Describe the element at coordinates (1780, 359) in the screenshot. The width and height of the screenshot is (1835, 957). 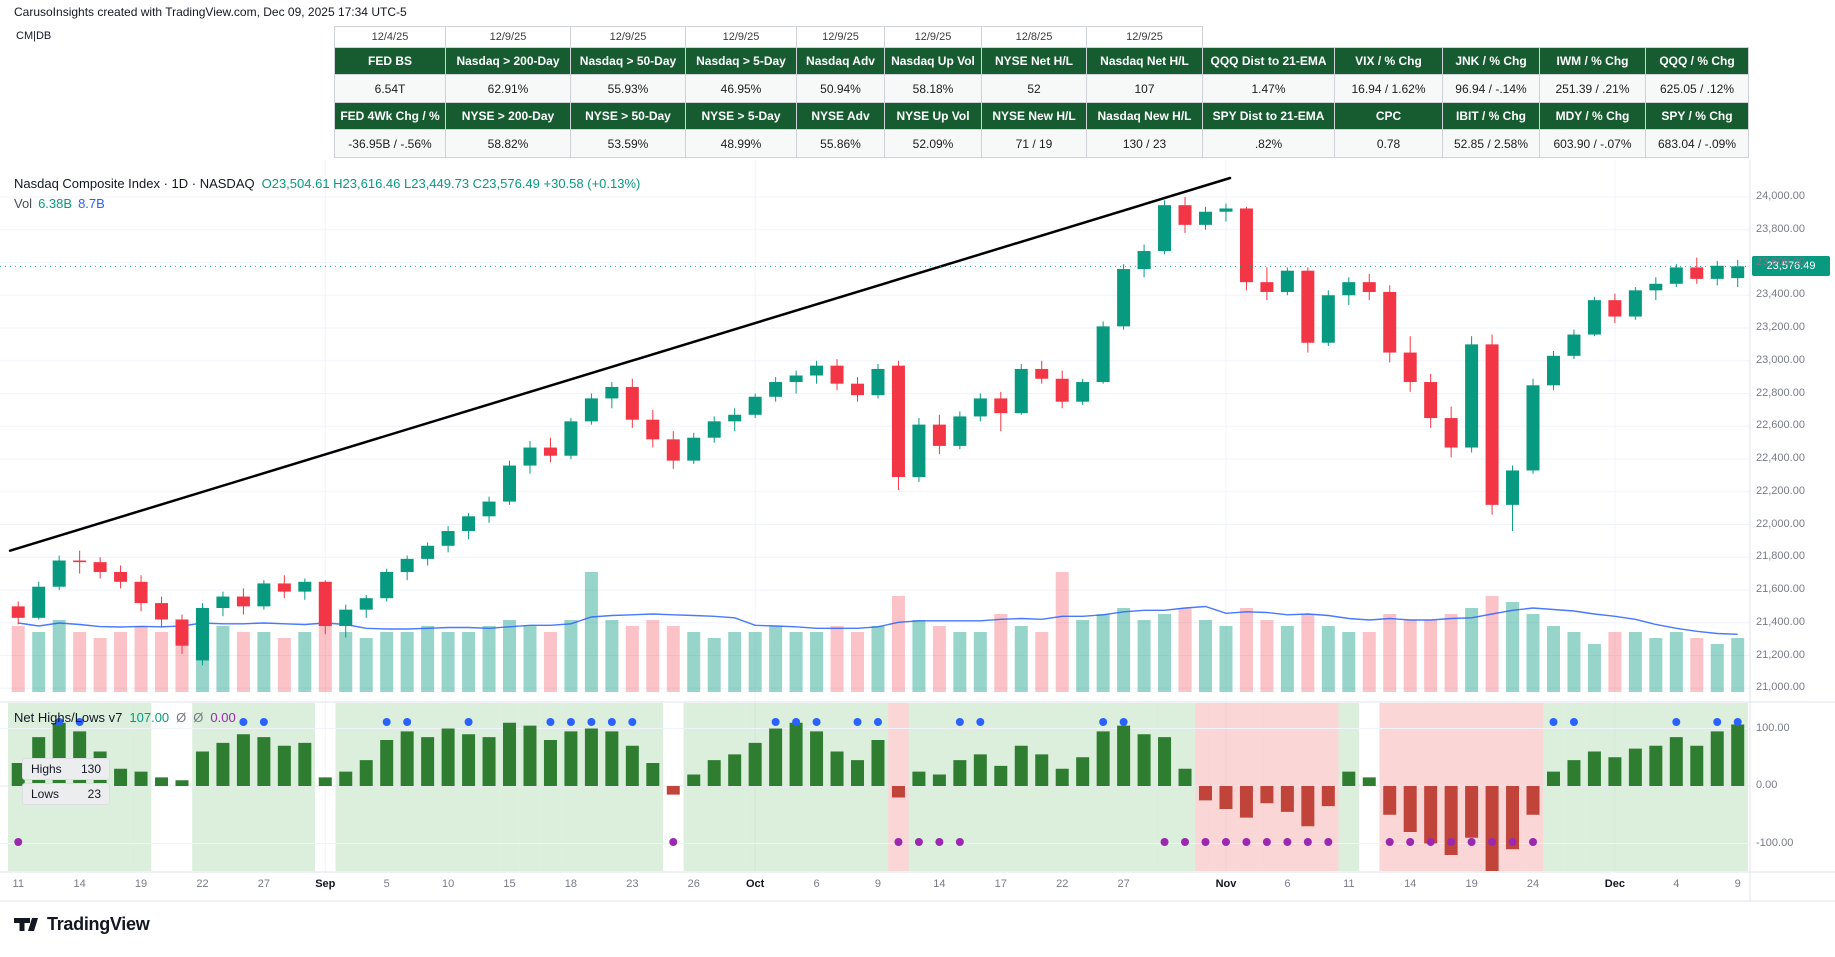
I see `price-axis-label: 23,000.00` at that location.